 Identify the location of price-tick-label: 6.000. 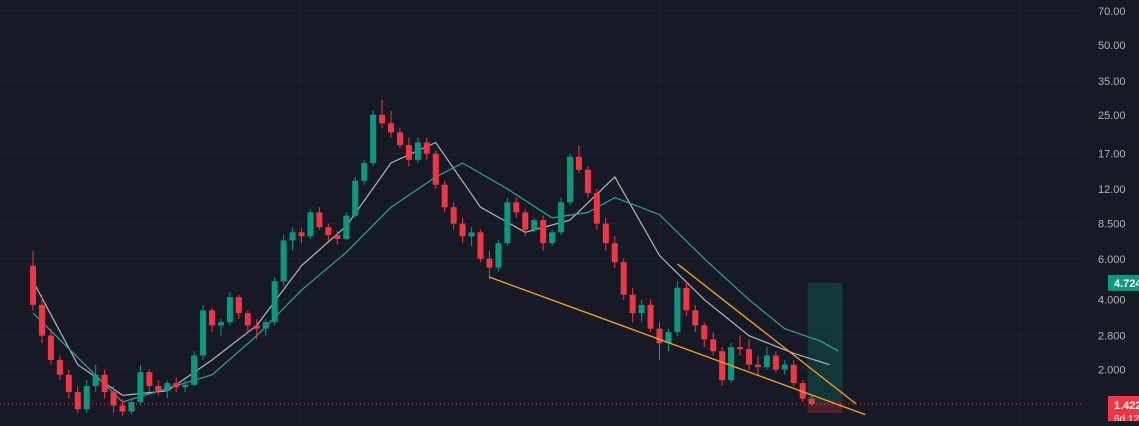
(1112, 260).